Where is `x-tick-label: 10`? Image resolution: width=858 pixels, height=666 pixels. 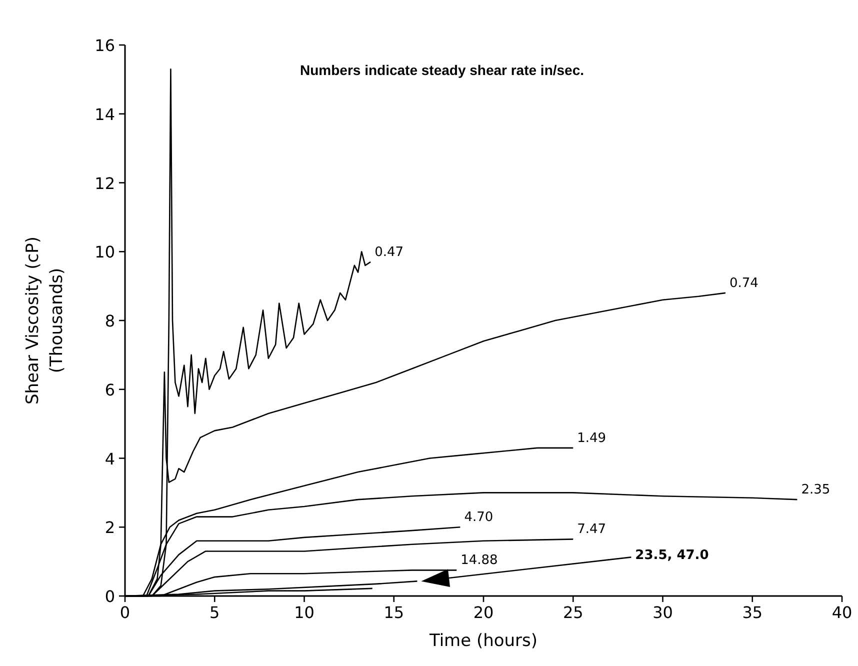 x-tick-label: 10 is located at coordinates (304, 612).